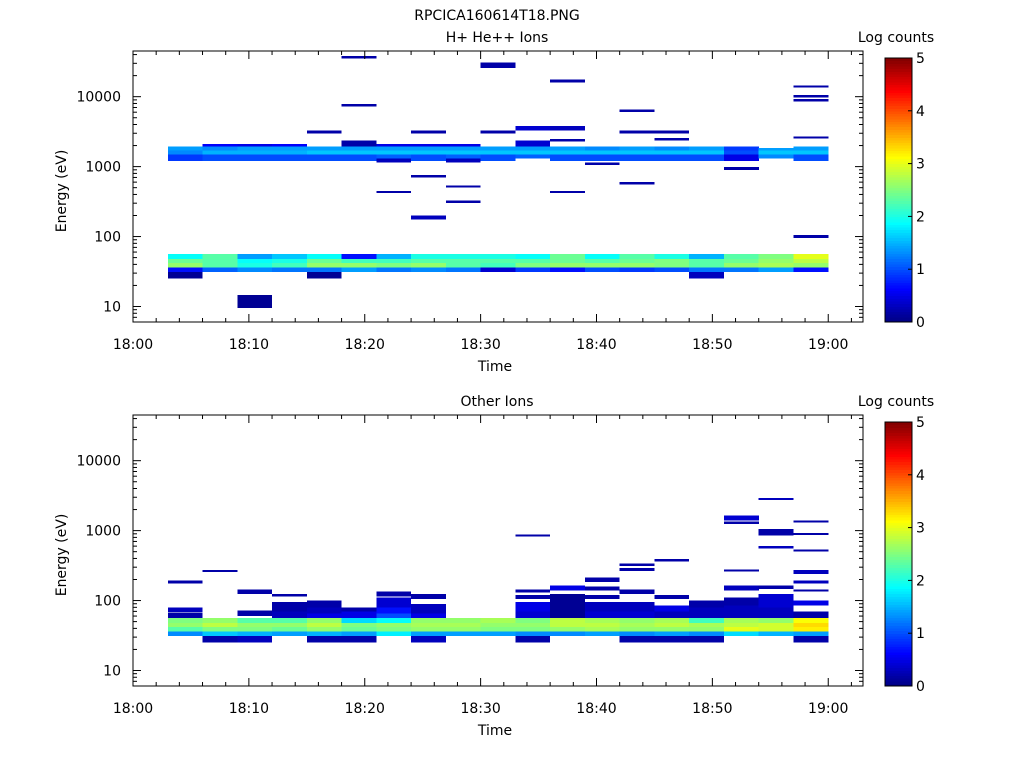 This screenshot has height=768, width=1024. What do you see at coordinates (103, 532) in the screenshot?
I see `y-tick-label: 1000` at bounding box center [103, 532].